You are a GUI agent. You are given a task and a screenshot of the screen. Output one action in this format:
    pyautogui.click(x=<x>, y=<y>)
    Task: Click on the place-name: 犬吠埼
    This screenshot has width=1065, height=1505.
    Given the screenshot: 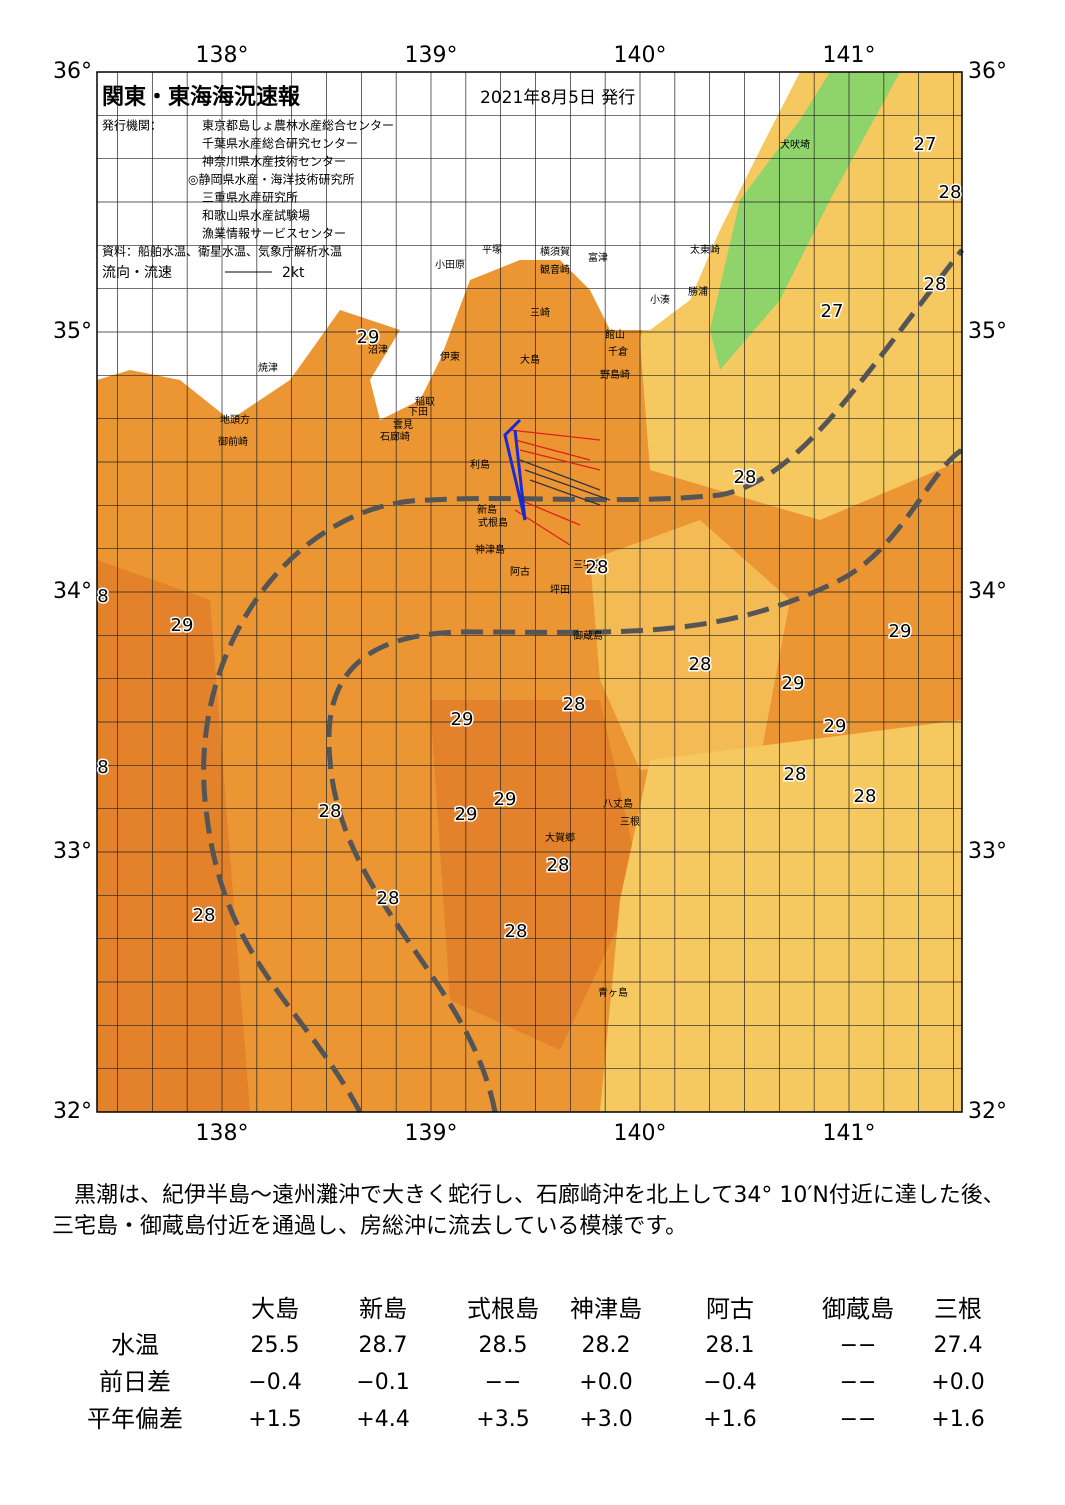 What is the action you would take?
    pyautogui.click(x=795, y=144)
    